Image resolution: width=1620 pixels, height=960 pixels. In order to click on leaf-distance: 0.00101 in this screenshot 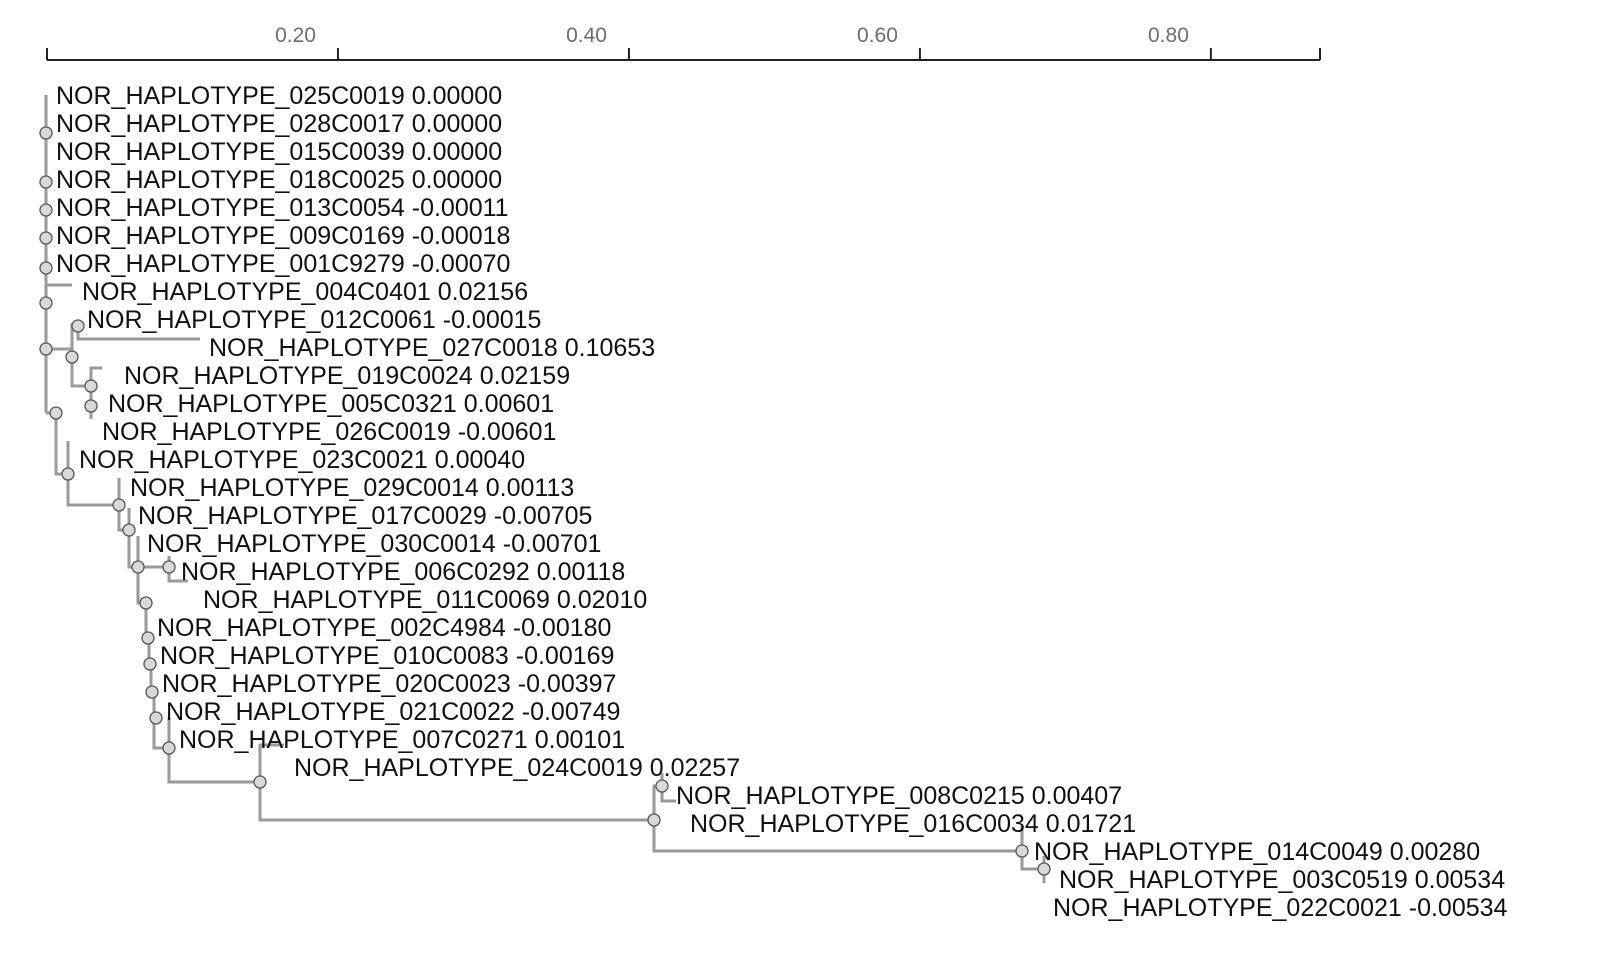, I will do `click(580, 740)`.